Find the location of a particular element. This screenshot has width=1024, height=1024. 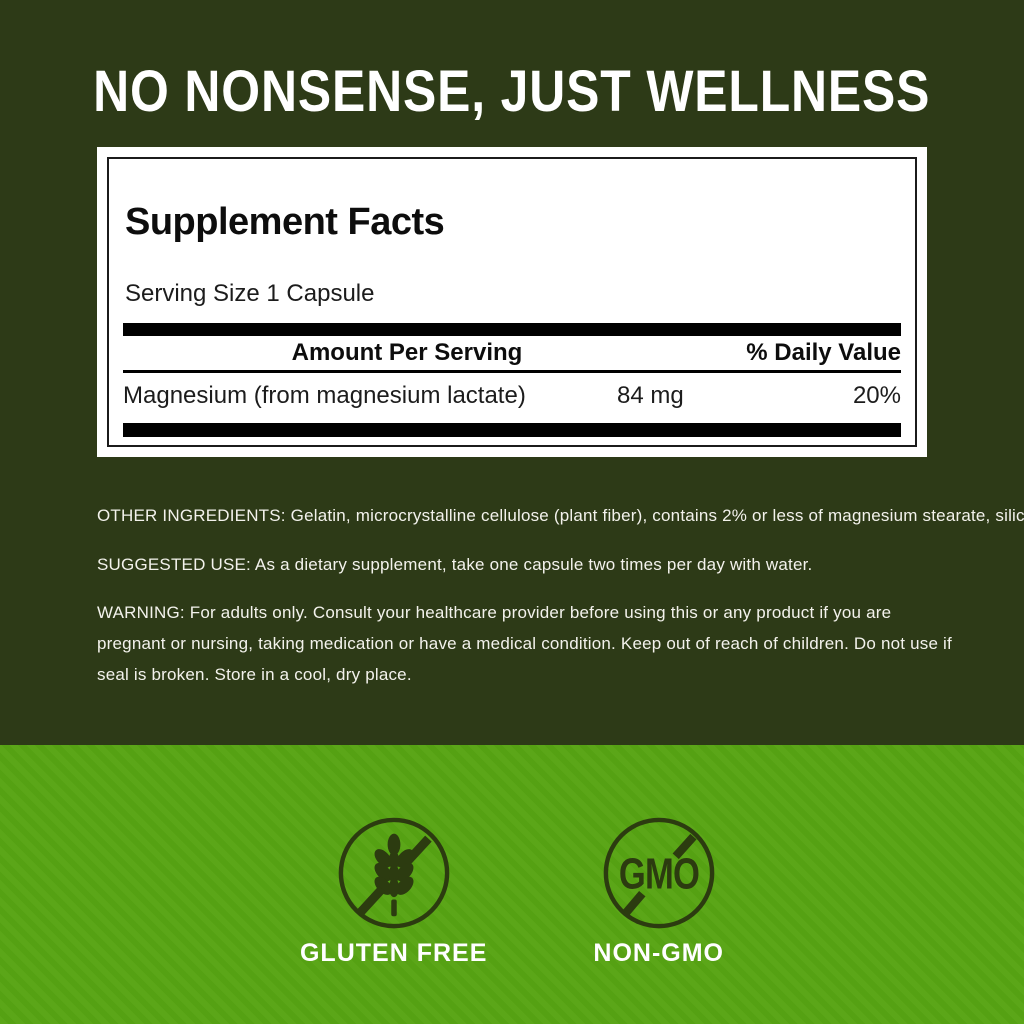

gmo-icon-text: GMO is located at coordinates (659, 874).